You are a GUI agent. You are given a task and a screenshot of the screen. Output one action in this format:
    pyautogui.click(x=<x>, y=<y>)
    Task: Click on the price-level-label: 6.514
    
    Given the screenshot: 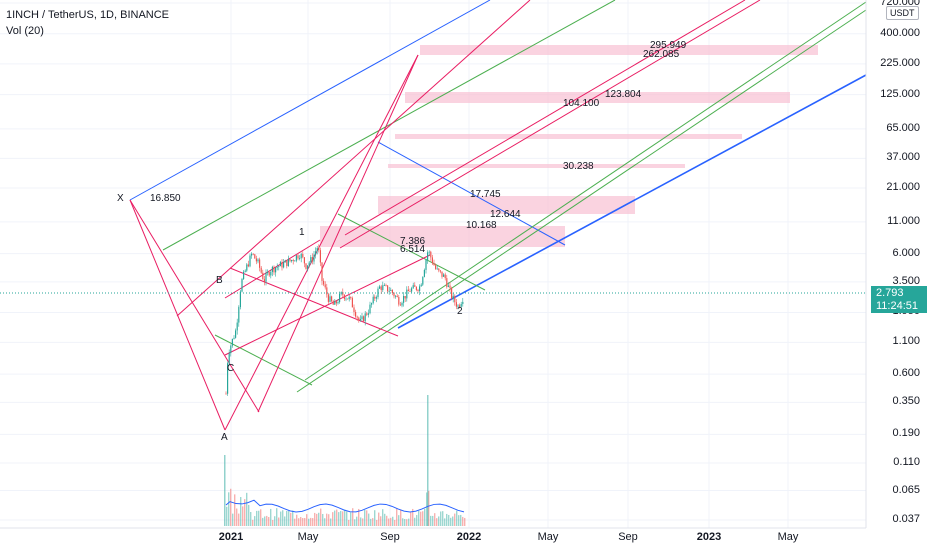 What is the action you would take?
    pyautogui.click(x=413, y=249)
    